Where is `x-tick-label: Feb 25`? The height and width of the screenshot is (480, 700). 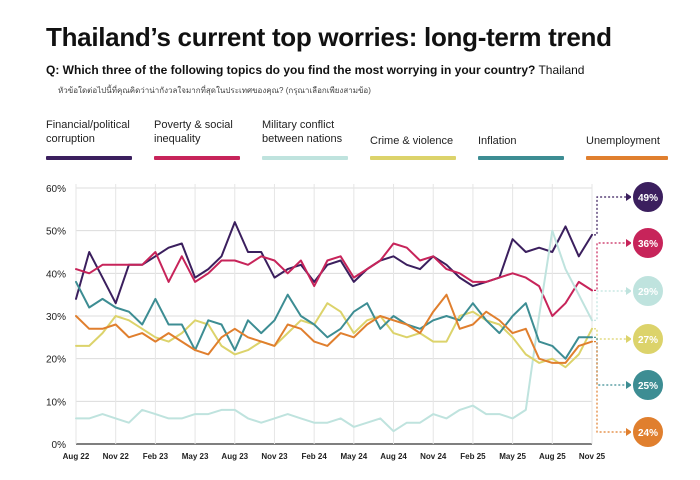 x-tick-label: Feb 25 is located at coordinates (473, 456).